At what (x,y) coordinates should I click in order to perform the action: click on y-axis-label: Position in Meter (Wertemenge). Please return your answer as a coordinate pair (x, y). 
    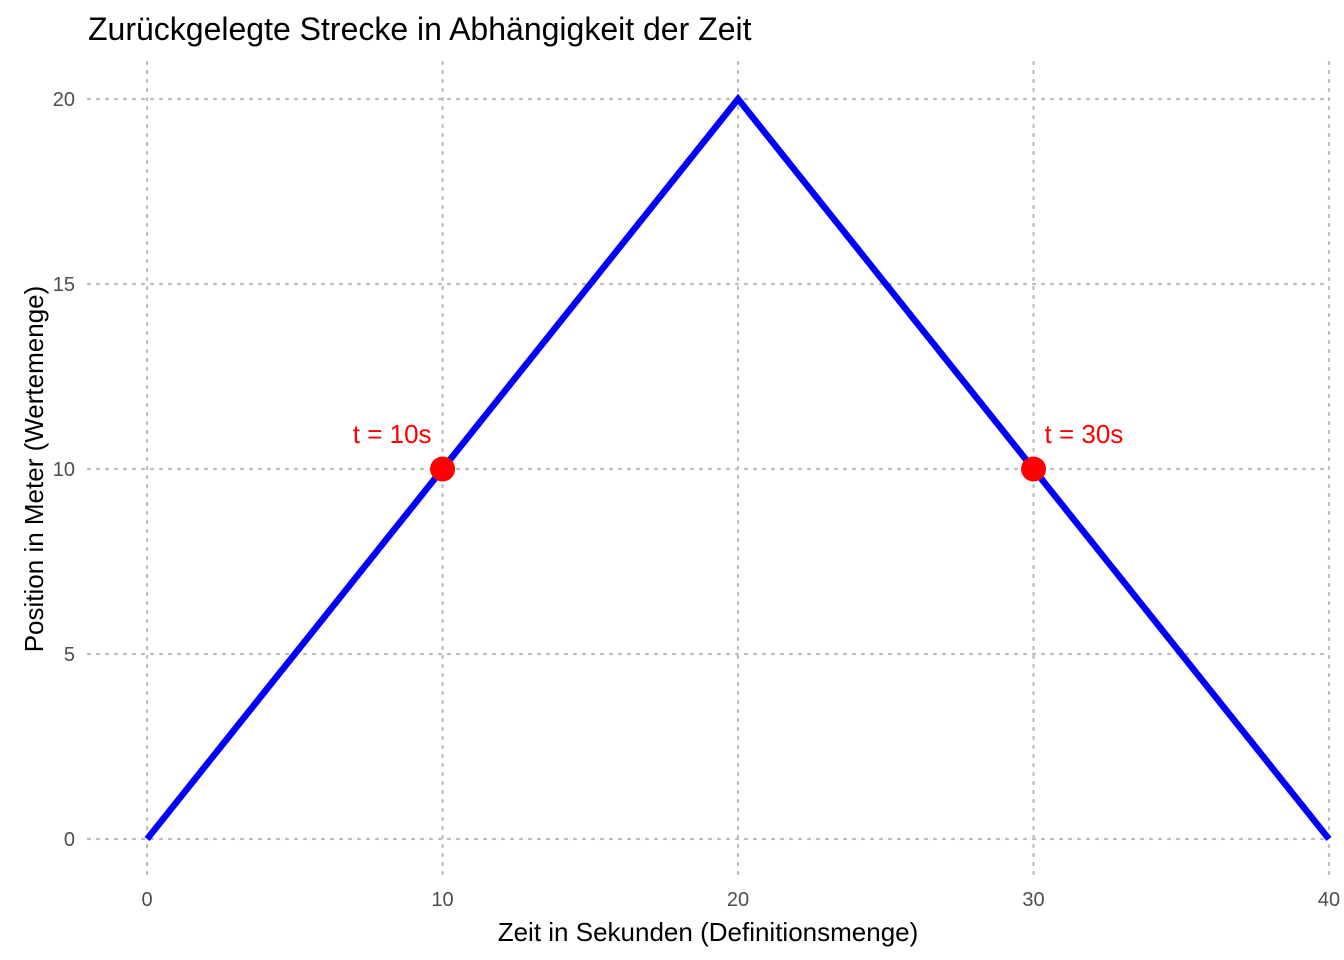
    Looking at the image, I should click on (34, 469).